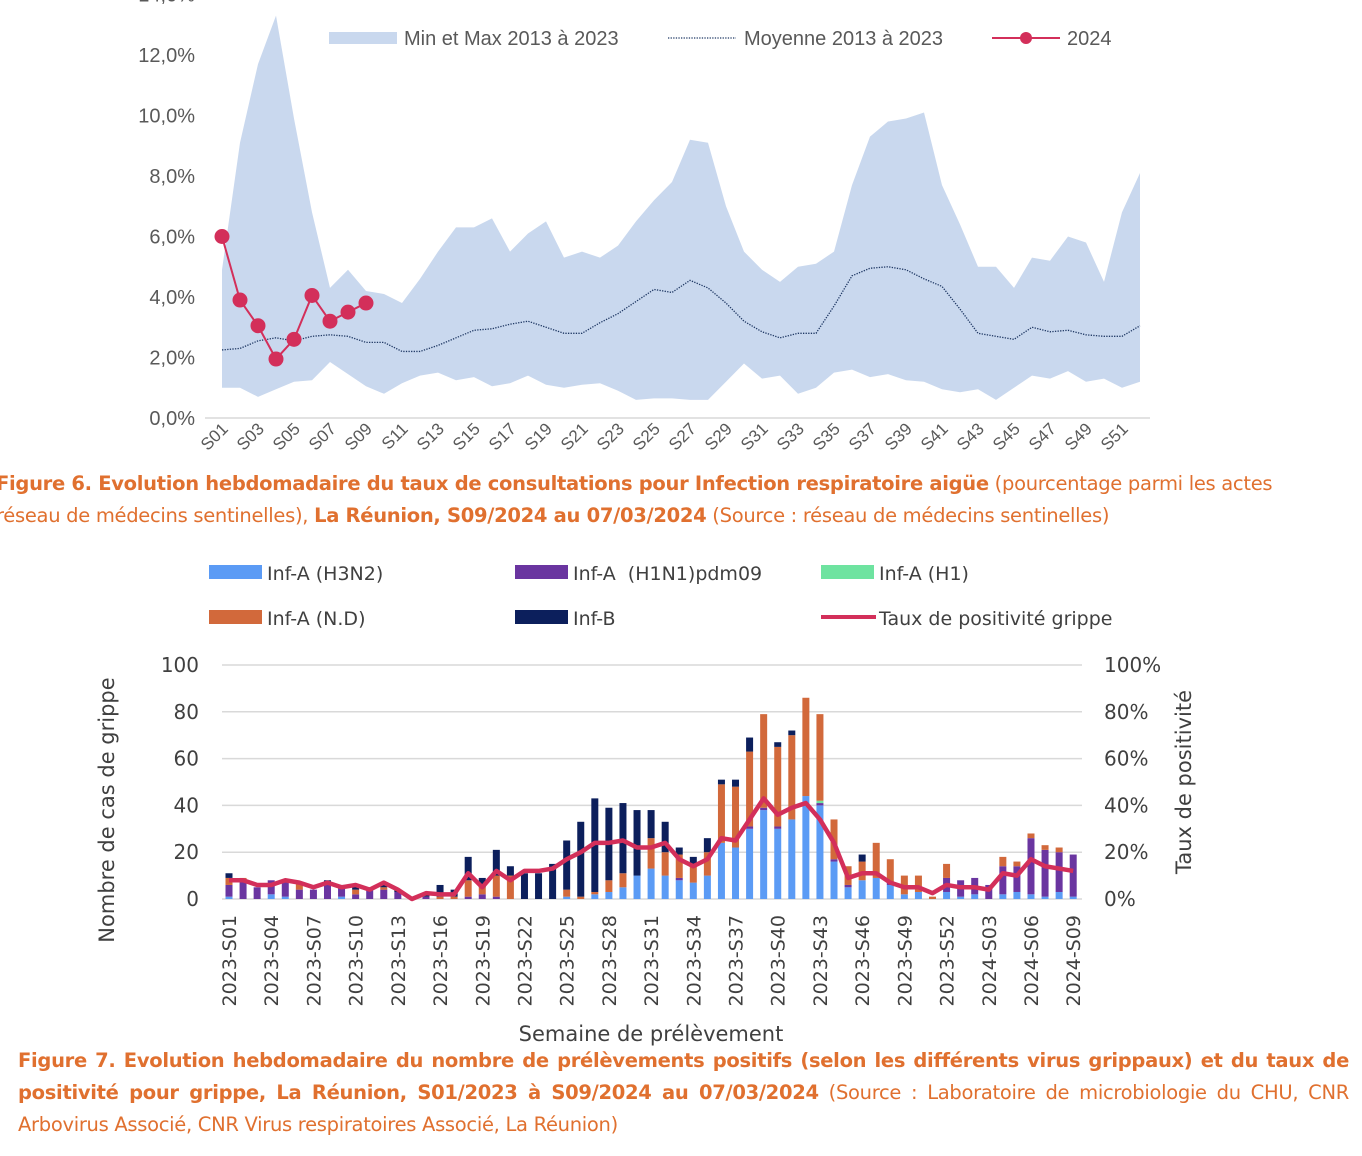 The image size is (1362, 1156). I want to click on y-tick-label-left: 0, so click(192, 899).